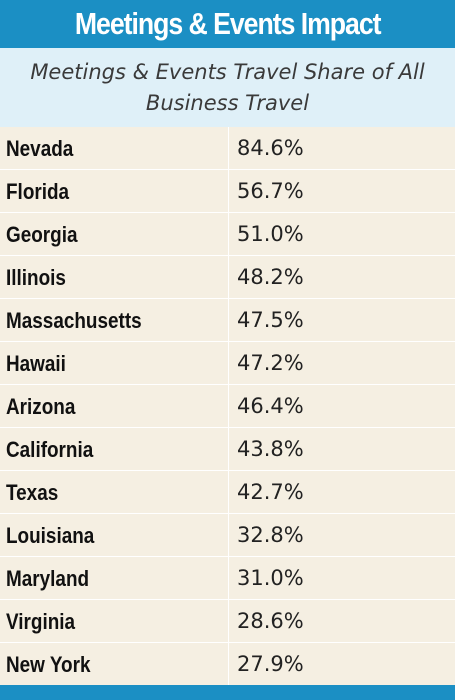 This screenshot has height=700, width=455. I want to click on share-value: 56.7%, so click(270, 191).